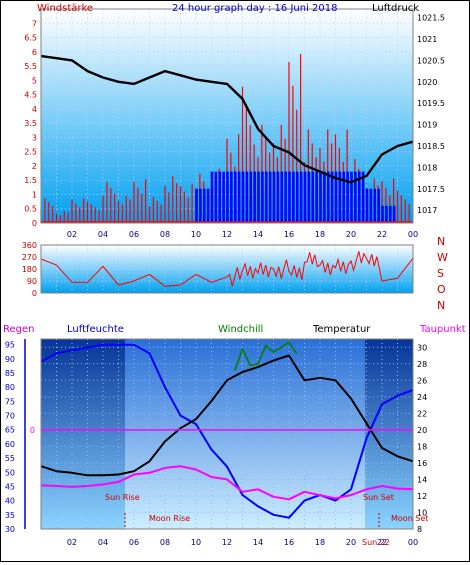 Image resolution: width=470 pixels, height=565 pixels. I want to click on temperature-tick-label: 18, so click(422, 446).